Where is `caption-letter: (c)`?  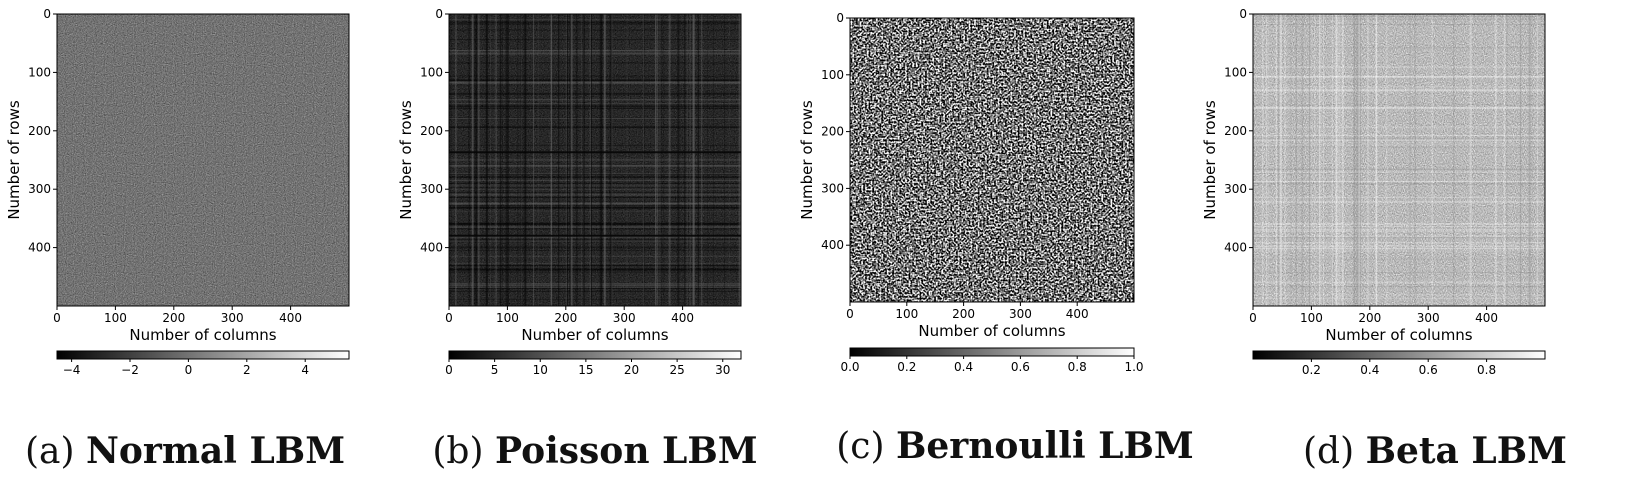 caption-letter: (c) is located at coordinates (860, 446).